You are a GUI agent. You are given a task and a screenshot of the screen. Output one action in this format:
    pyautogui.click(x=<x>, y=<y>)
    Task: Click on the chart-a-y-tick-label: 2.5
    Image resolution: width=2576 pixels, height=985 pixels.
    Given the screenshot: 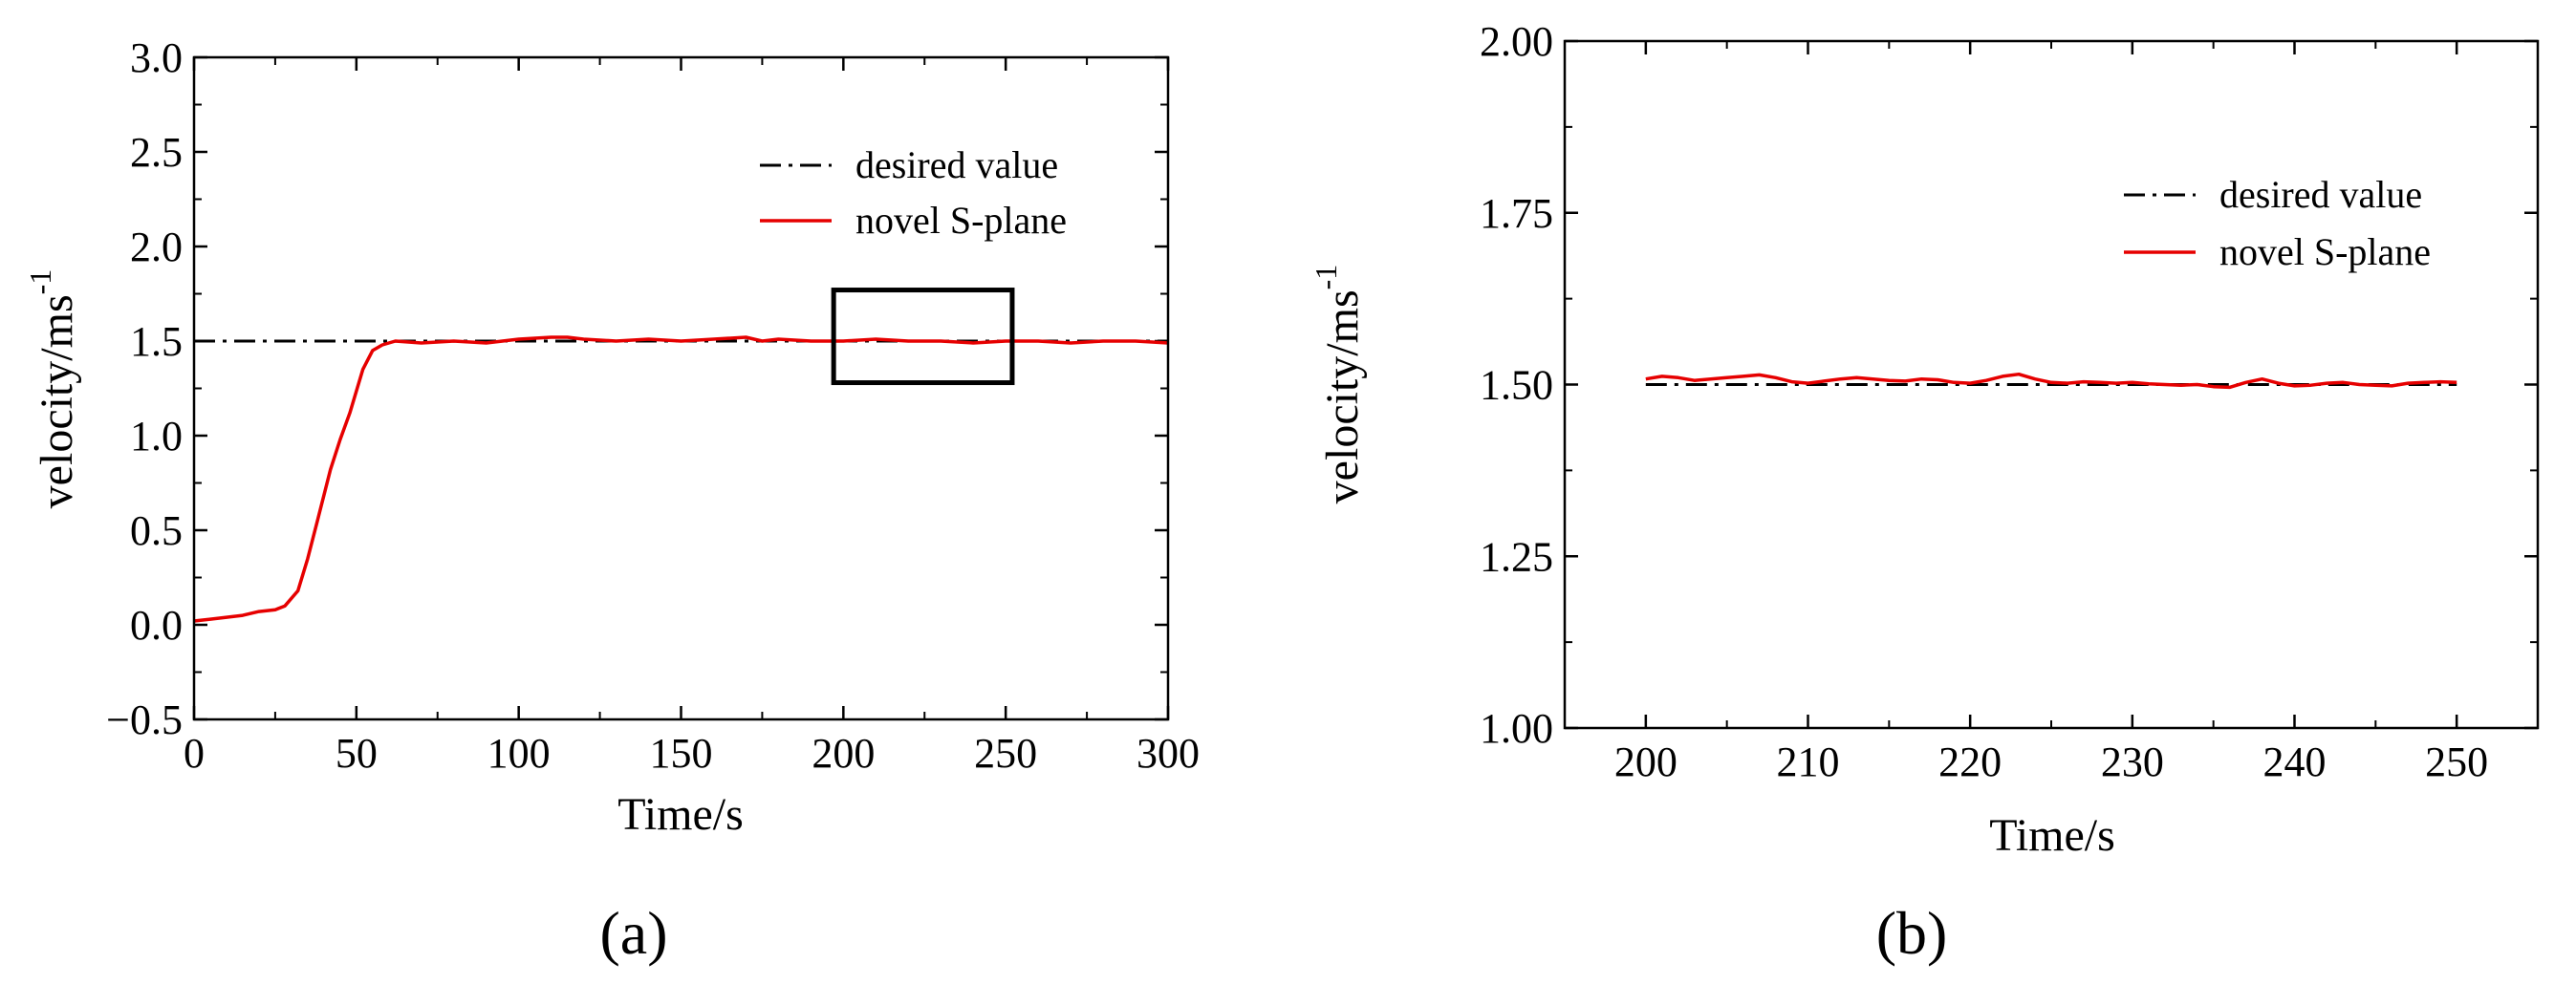 What is the action you would take?
    pyautogui.click(x=156, y=152)
    